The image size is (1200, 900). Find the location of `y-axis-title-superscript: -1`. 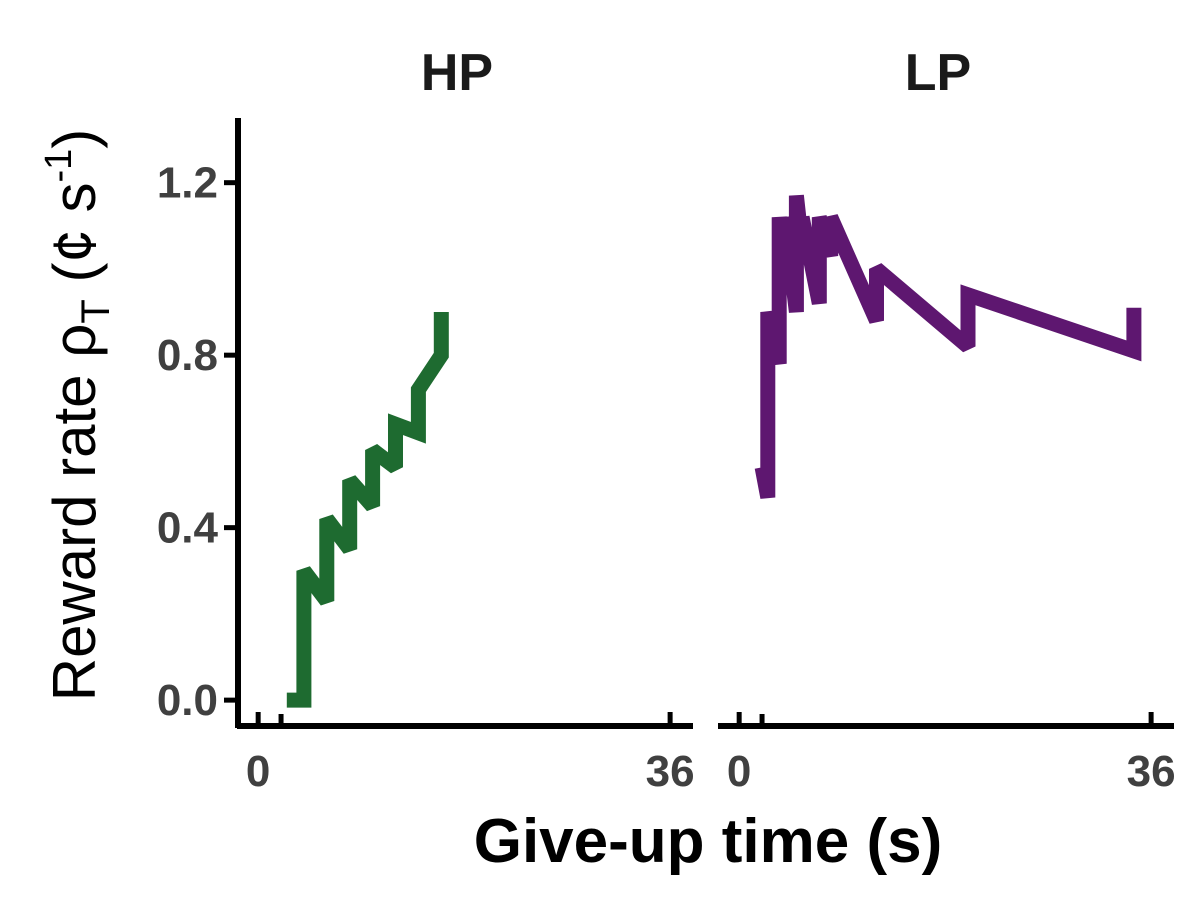

y-axis-title-superscript: -1 is located at coordinates (59, 166).